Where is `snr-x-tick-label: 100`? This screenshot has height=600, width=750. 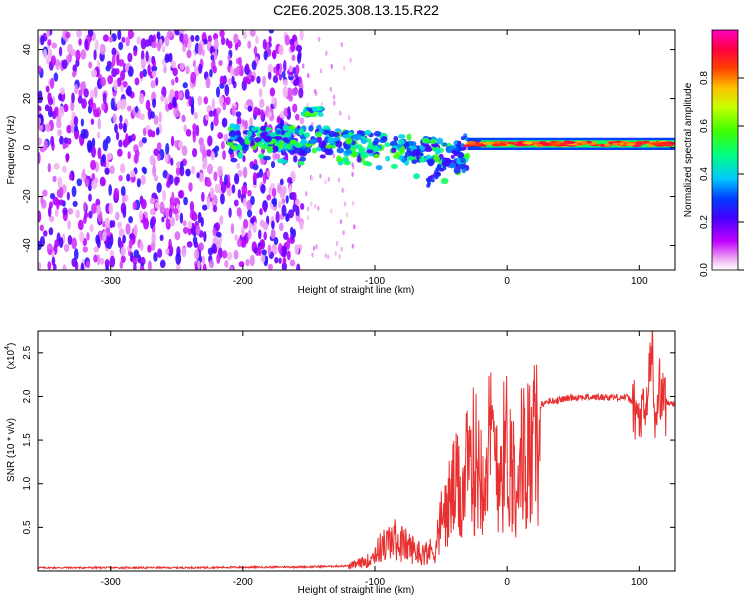
snr-x-tick-label: 100 is located at coordinates (639, 582).